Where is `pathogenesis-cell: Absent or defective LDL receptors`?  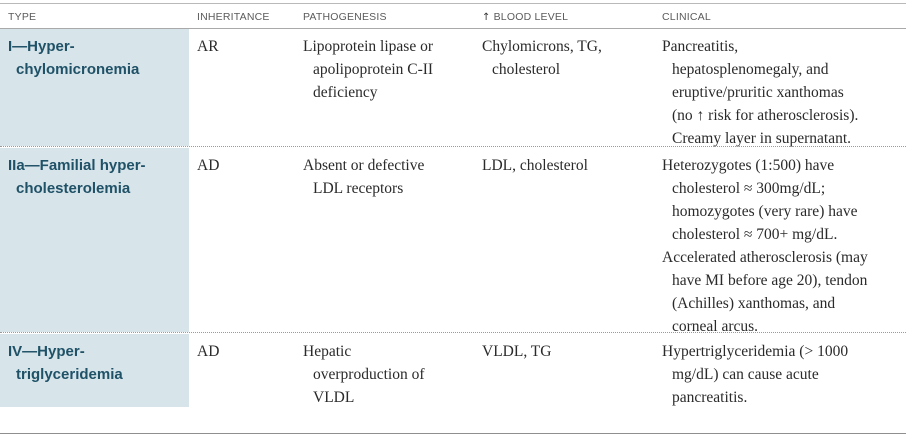 pathogenesis-cell: Absent or defective LDL receptors is located at coordinates (390, 177).